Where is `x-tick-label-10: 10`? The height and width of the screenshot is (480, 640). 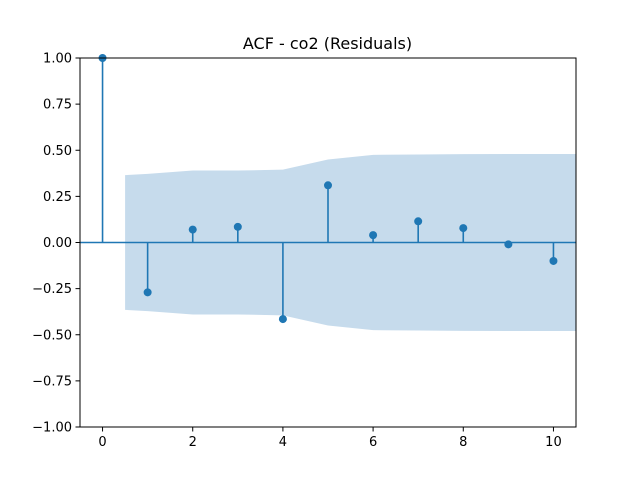 x-tick-label-10: 10 is located at coordinates (553, 442).